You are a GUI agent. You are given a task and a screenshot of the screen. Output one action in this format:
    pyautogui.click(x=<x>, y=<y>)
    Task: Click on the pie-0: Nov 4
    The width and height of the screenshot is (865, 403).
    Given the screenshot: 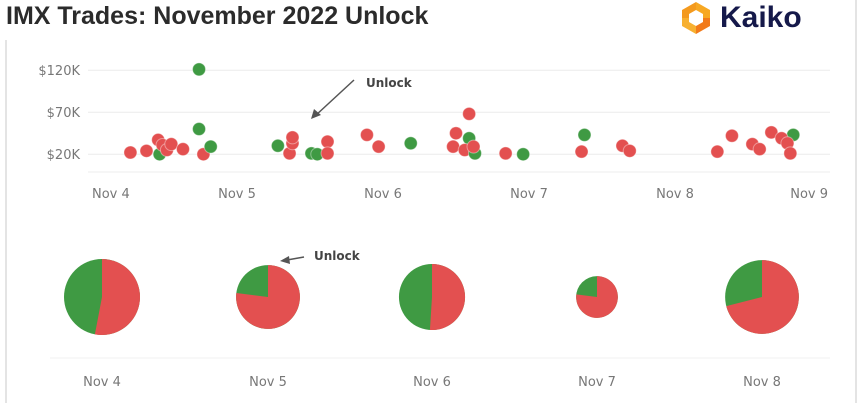 What is the action you would take?
    pyautogui.click(x=102, y=324)
    